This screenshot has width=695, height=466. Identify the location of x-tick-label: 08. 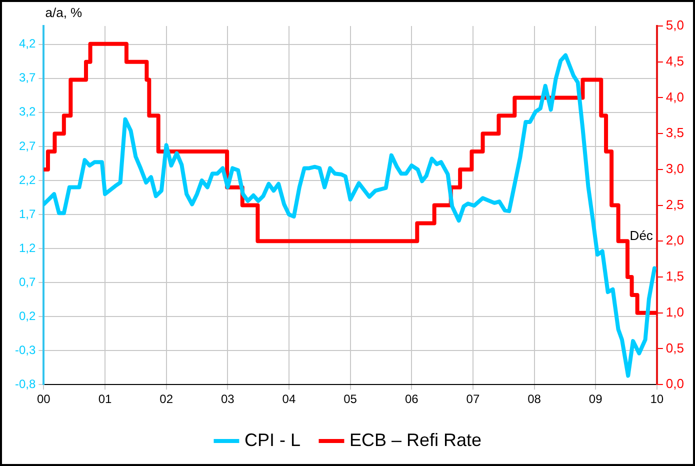
(535, 399).